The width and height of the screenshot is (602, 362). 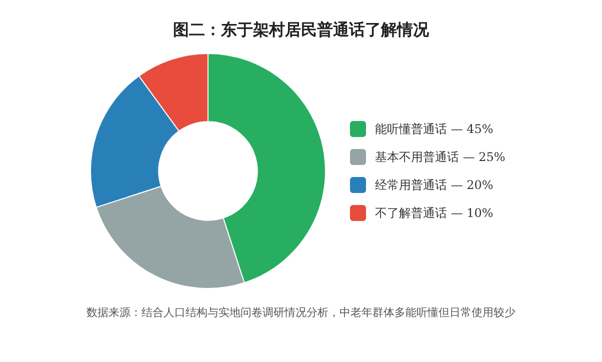 I want to click on legend-label: 基本不用普通话 — 25%, so click(x=440, y=157).